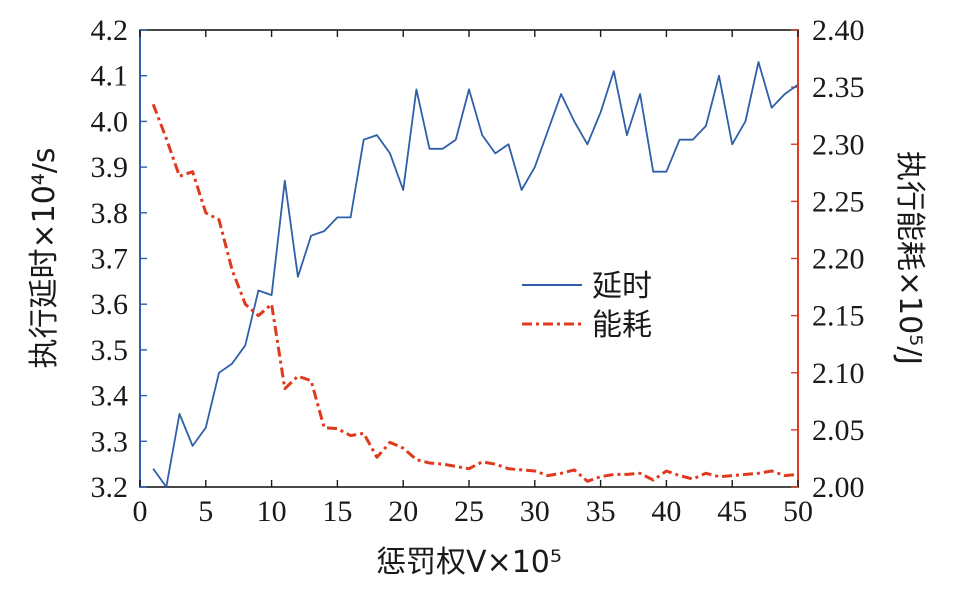 This screenshot has height=592, width=956. What do you see at coordinates (337, 511) in the screenshot?
I see `x-tick-label: 15` at bounding box center [337, 511].